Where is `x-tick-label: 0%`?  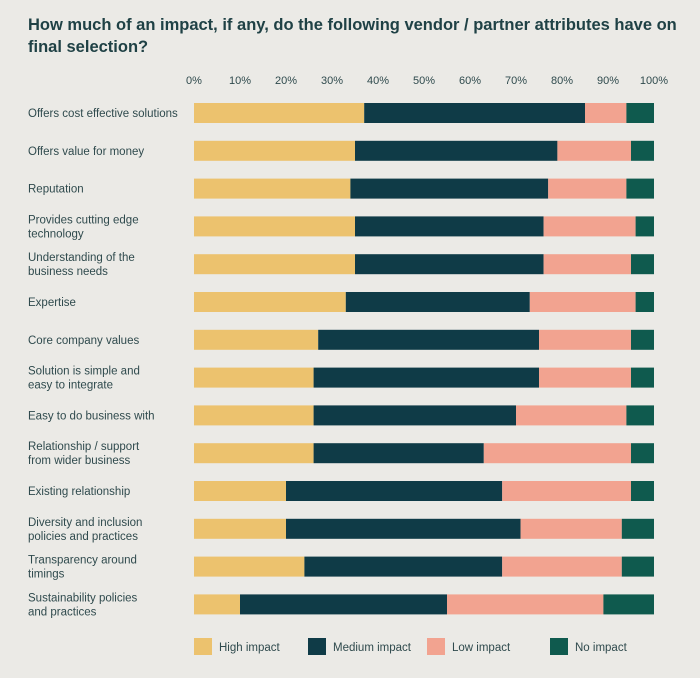
x-tick-label: 0% is located at coordinates (194, 81).